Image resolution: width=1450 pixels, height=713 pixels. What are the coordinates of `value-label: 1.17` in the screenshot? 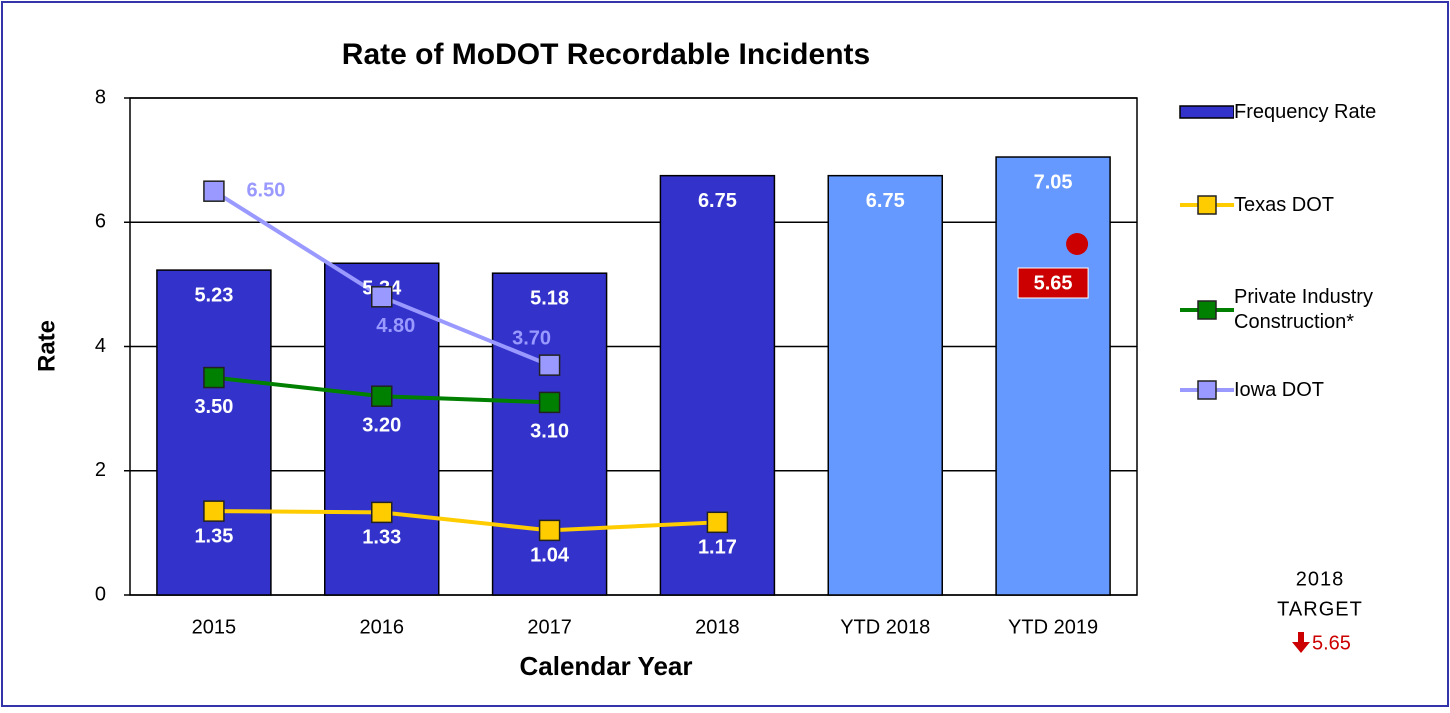 It's located at (717, 548).